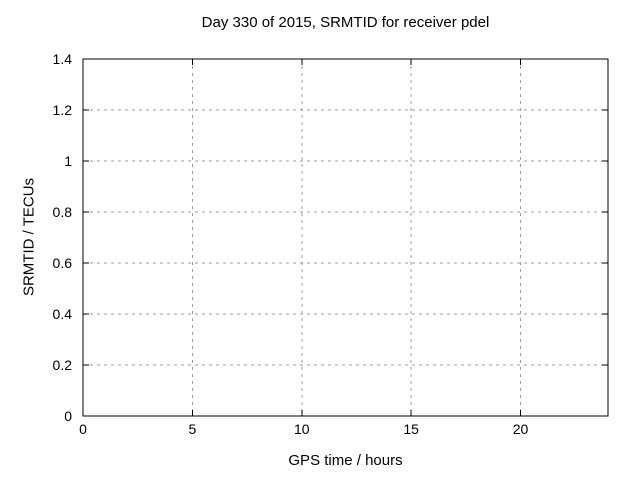  Describe the element at coordinates (63, 212) in the screenshot. I see `y-tick-label: 0.8` at that location.